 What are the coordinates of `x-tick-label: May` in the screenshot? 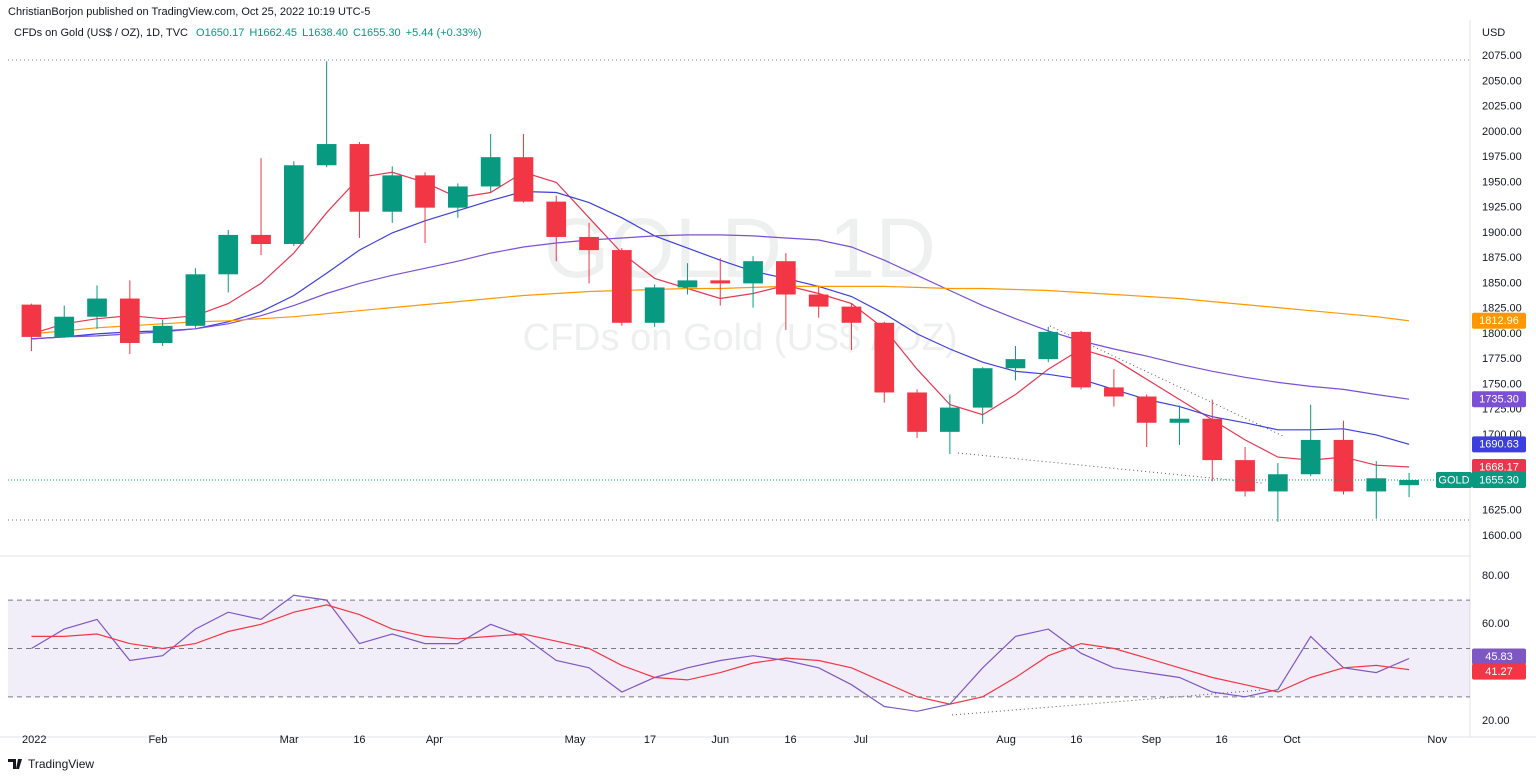 It's located at (575, 740).